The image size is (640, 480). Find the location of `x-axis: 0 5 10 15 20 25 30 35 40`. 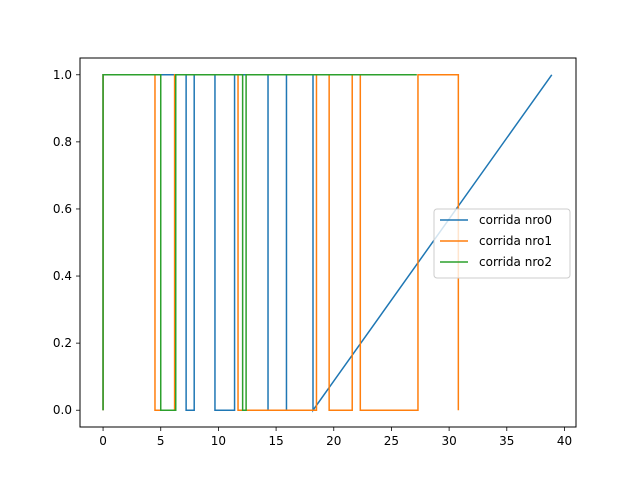

x-axis: 0 5 10 15 20 25 30 35 40 is located at coordinates (335, 437).